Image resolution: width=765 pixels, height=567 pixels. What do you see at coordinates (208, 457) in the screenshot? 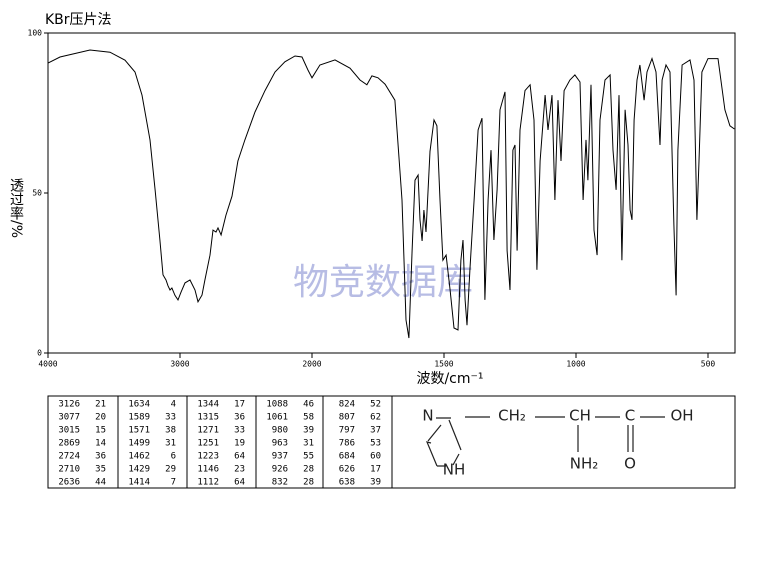
I see `peak-wavenumber: 1223` at bounding box center [208, 457].